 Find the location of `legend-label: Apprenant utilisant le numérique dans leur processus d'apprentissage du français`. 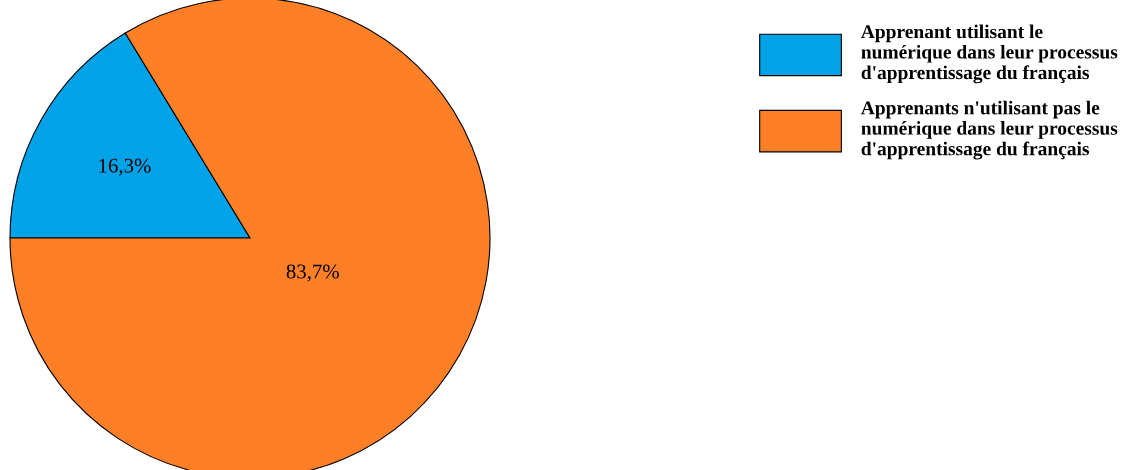

legend-label: Apprenant utilisant le numérique dans leur processus d'apprentissage du français is located at coordinates (989, 54).